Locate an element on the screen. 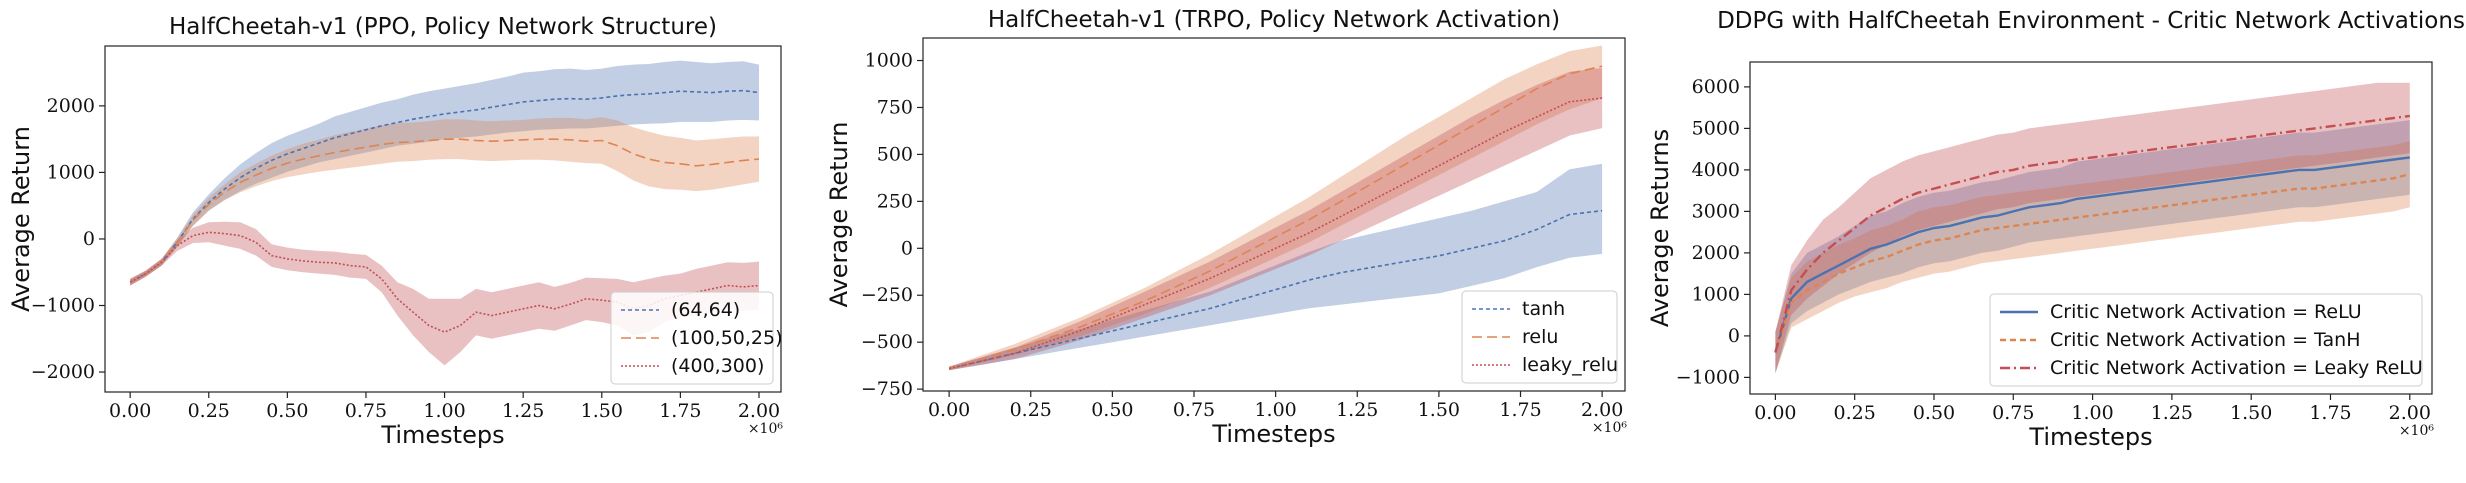  y-tick-label: −250 is located at coordinates (887, 295).